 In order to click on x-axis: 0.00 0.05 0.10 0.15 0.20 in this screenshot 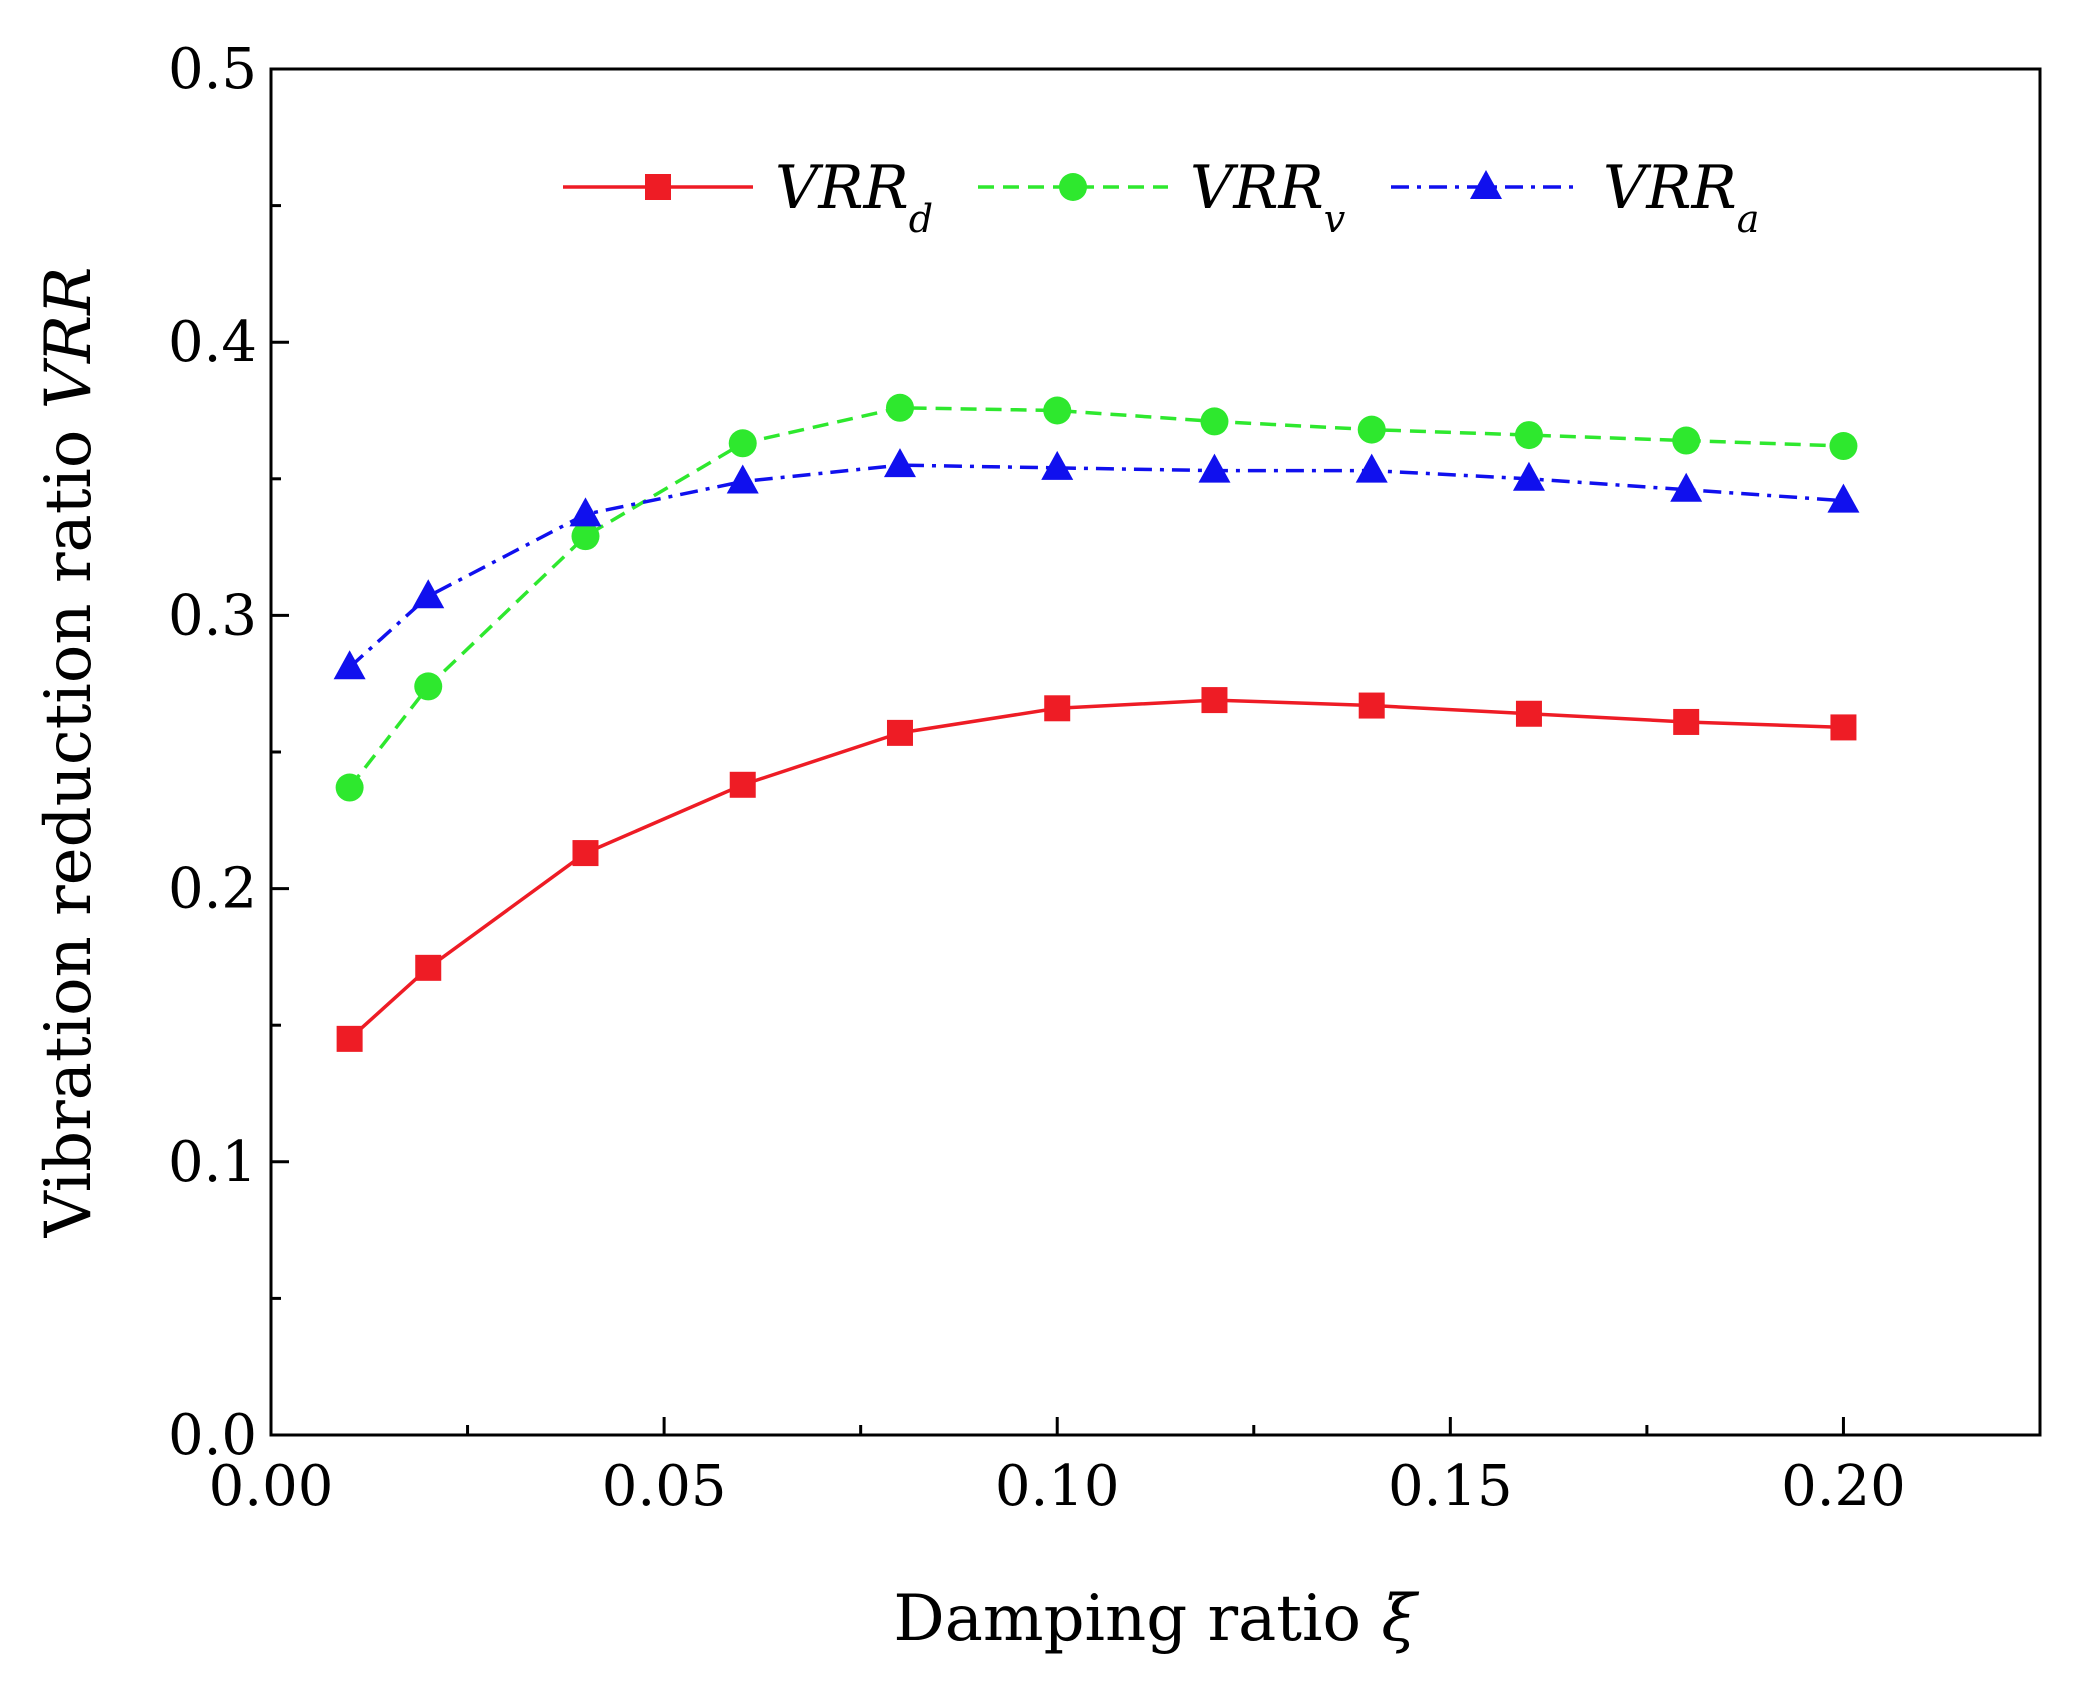, I will do `click(1057, 1468)`.